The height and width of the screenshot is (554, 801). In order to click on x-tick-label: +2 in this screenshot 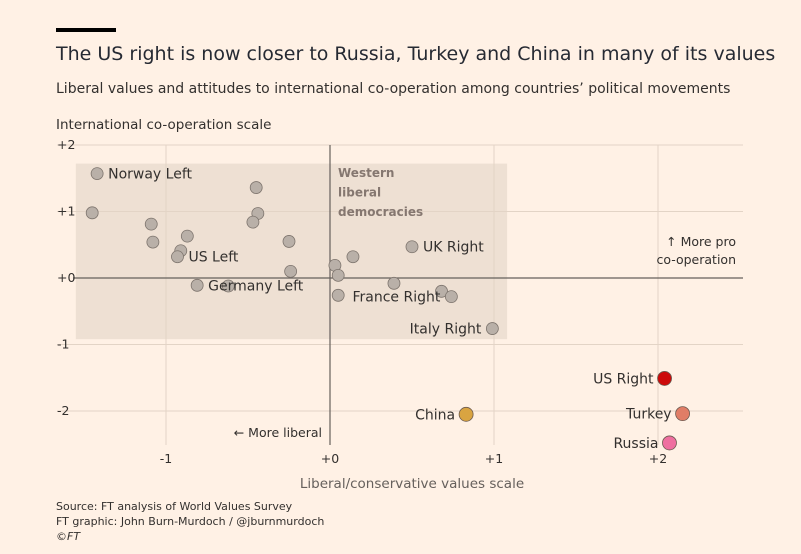, I will do `click(658, 458)`.